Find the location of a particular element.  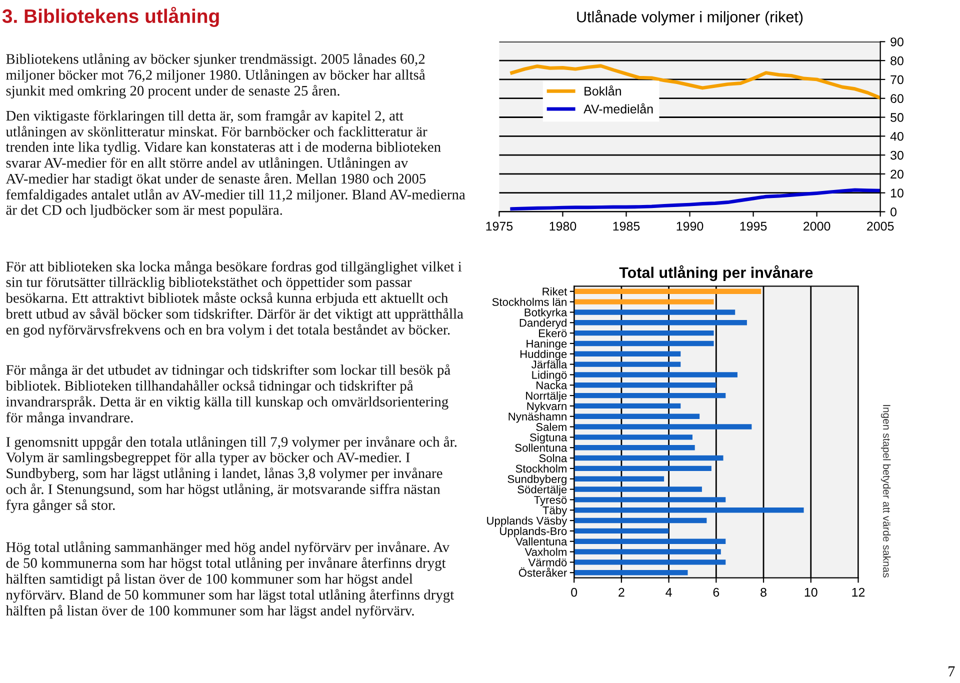

text: Den viktigaste förklaringen till detta är, som framgår av kapitel 2, att utlåningen av skönlitteratur minskat. För barnböcker och facklitteratur är trenden inte lika tydlig. Vidare kan konstateras att i de moderna biblioteken svarar AV-medier för en allt större andel av utlåningen. Utlåningen av AV-medier har stadigt ökat under de senaste åren. Mellan 1980 och 2005 femfaldigades antalet utlån av AV-medier till 11,2 miljoner. Bland AV-medierna är det CD och ljudböcker som är mest populära. is located at coordinates (236, 164).